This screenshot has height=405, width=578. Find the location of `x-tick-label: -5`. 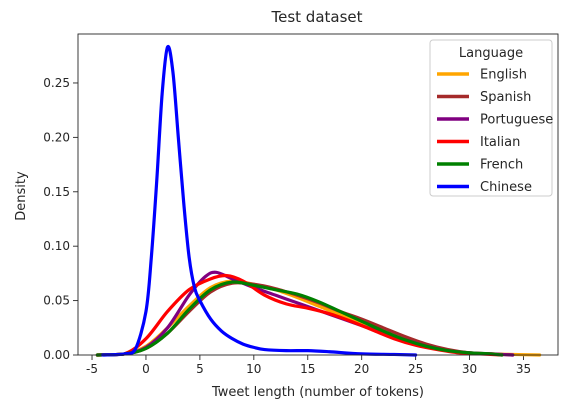

x-tick-label: -5 is located at coordinates (92, 369).